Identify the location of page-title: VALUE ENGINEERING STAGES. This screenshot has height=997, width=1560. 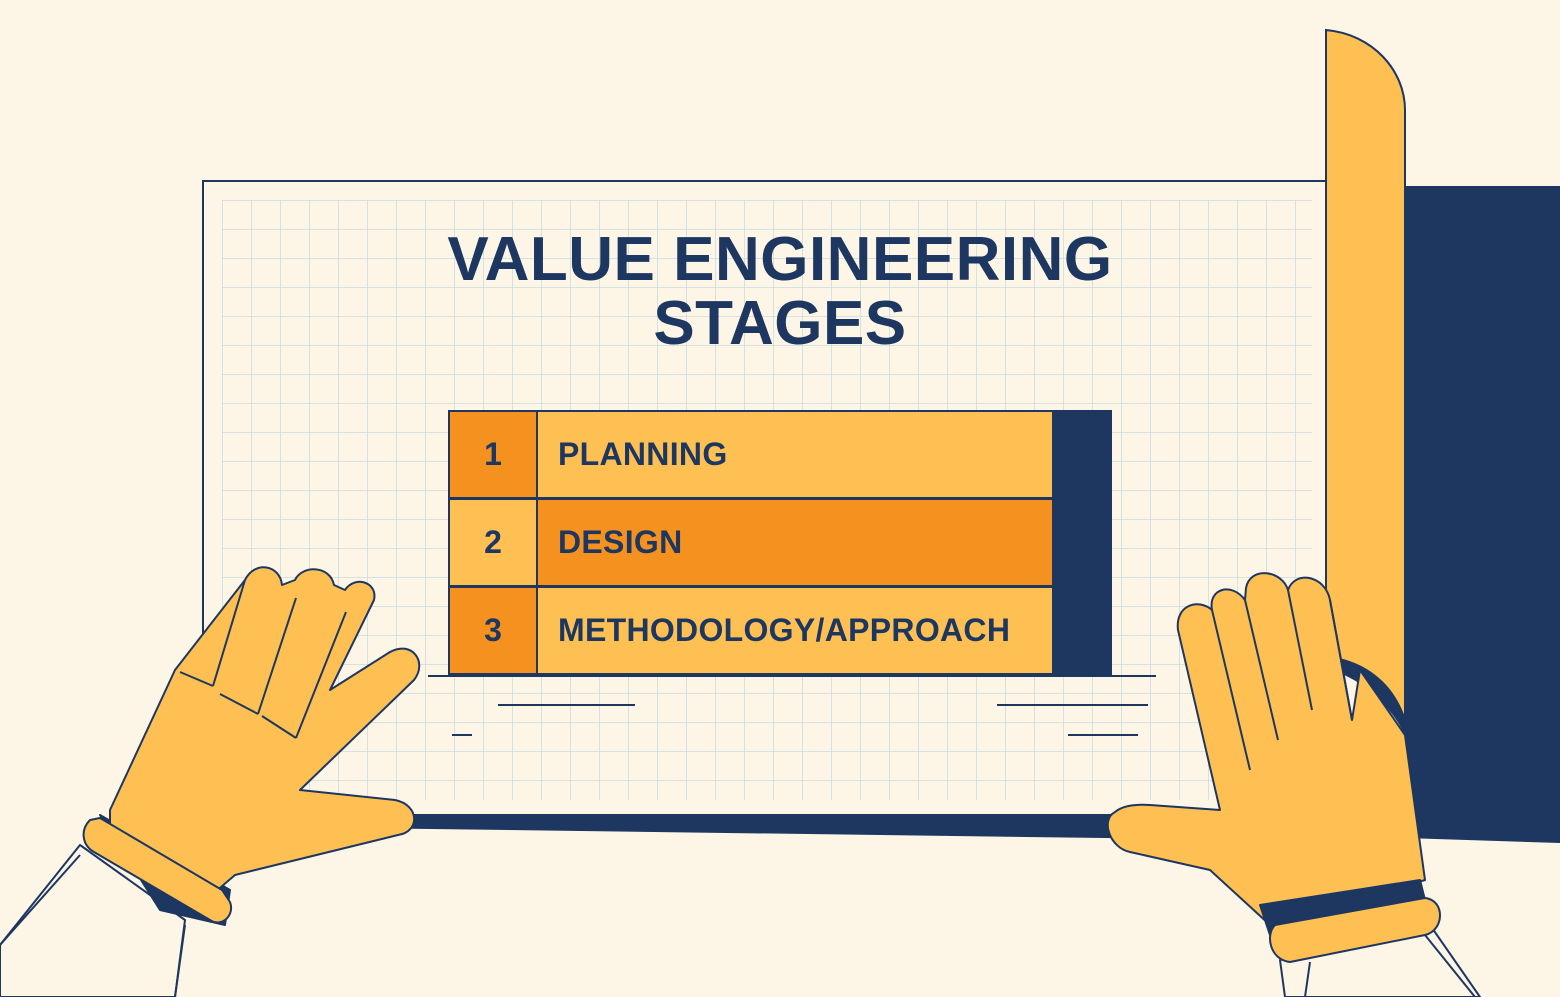
(780, 292).